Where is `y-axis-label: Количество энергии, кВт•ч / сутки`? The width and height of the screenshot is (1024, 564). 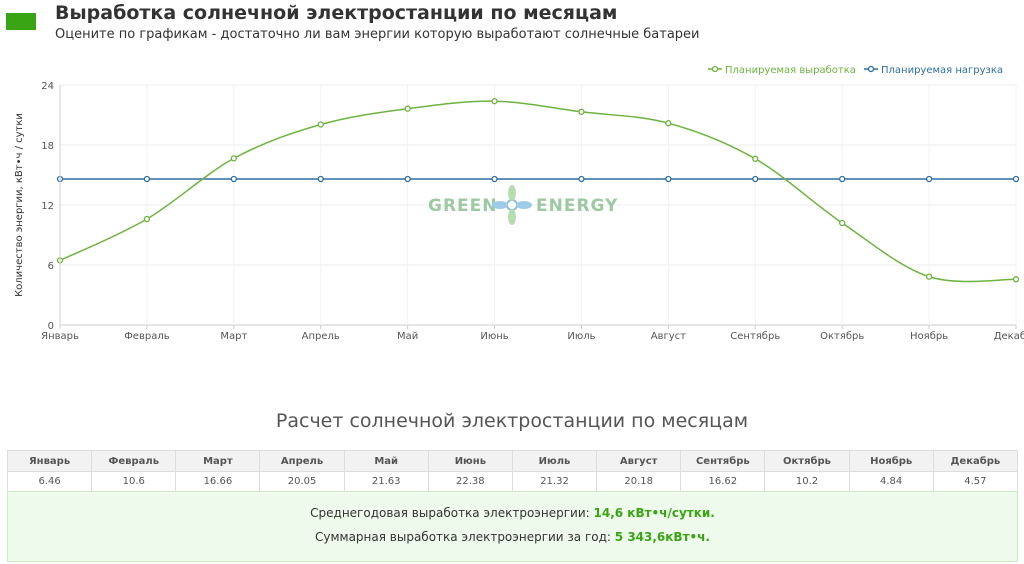
y-axis-label: Количество энергии, кВт•ч / сутки is located at coordinates (19, 205).